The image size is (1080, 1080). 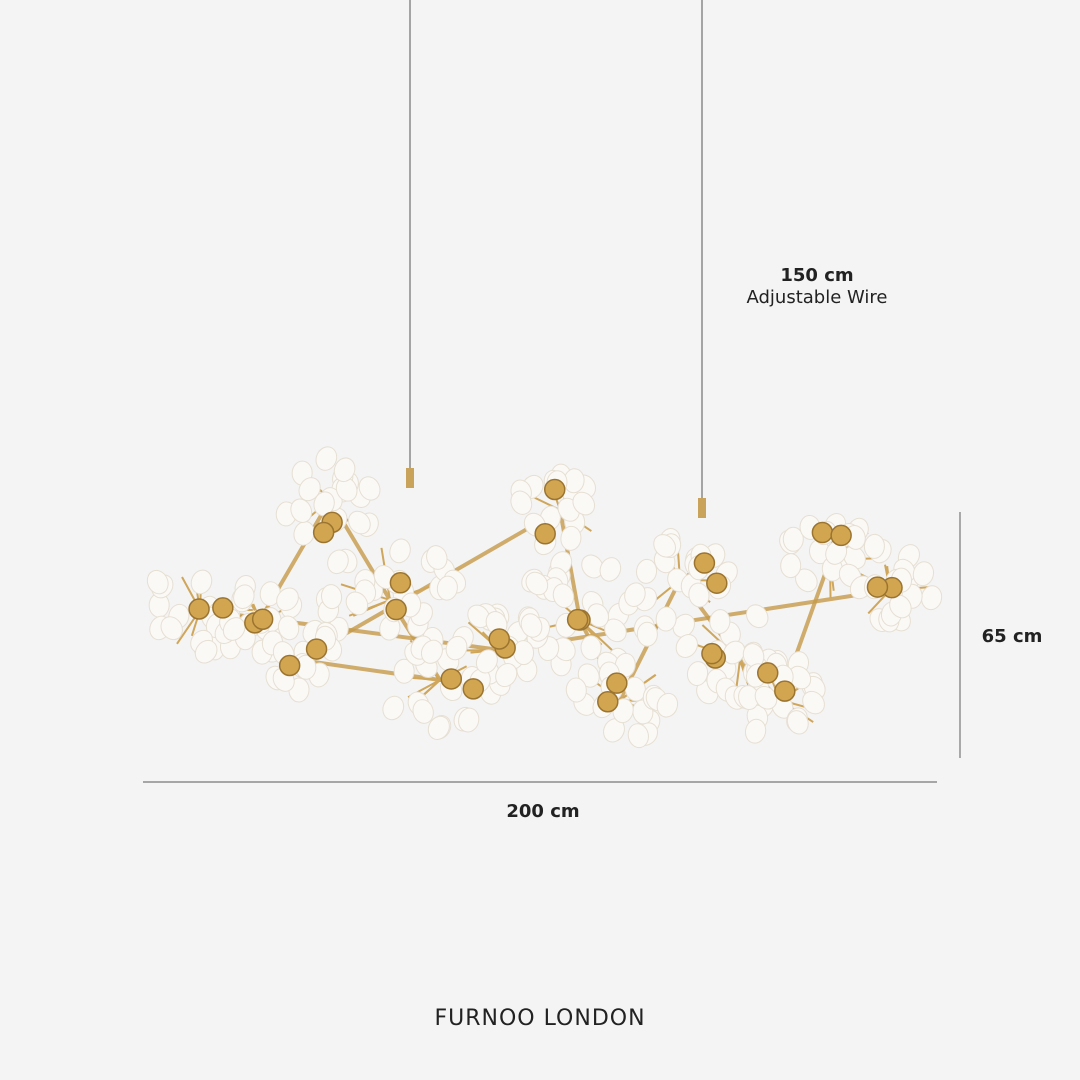 What do you see at coordinates (539, 1018) in the screenshot?
I see `brand: FURNOO LONDON` at bounding box center [539, 1018].